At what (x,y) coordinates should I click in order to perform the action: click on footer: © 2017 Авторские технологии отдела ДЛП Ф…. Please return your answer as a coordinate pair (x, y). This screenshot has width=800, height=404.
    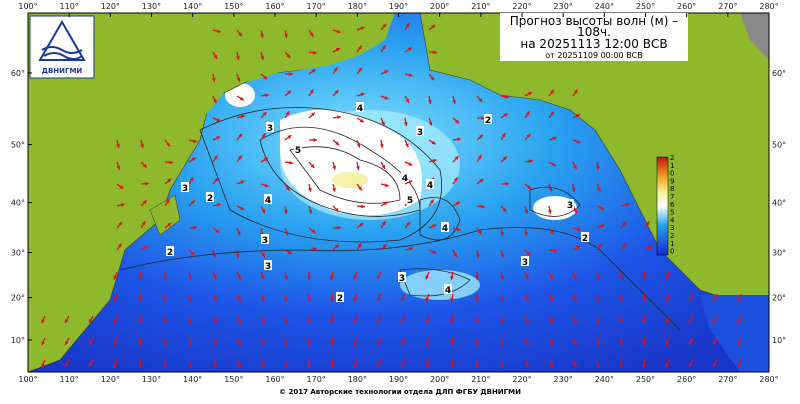
    Looking at the image, I should click on (400, 392).